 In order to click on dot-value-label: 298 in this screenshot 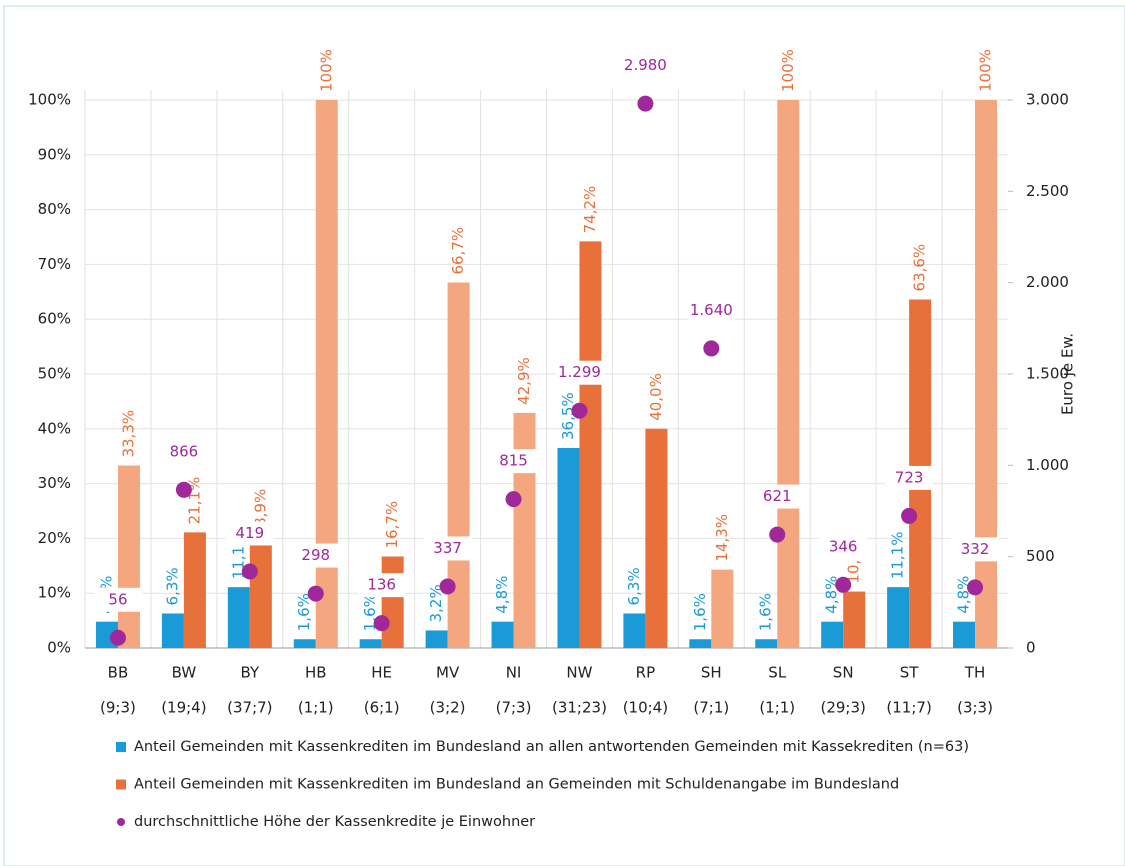, I will do `click(315, 555)`.